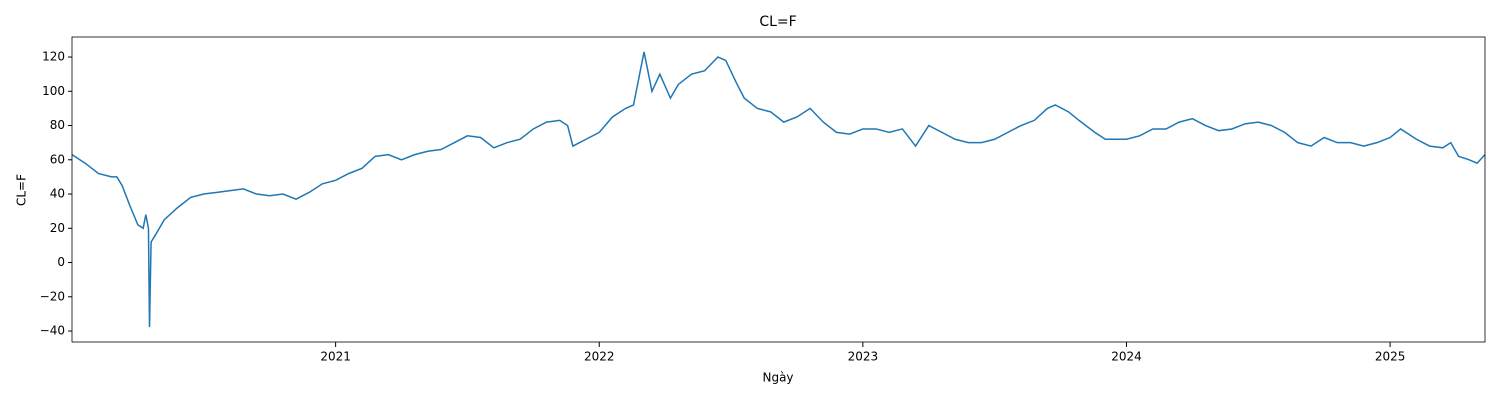 The height and width of the screenshot is (404, 1500). Describe the element at coordinates (53, 91) in the screenshot. I see `y-tick-label: 100` at that location.